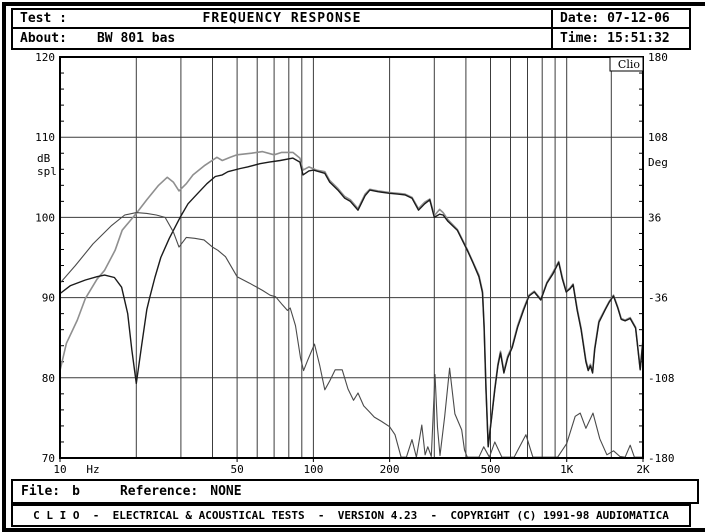 This screenshot has height=532, width=705. Describe the element at coordinates (45, 137) in the screenshot. I see `y-left-tick-label: 110` at that location.